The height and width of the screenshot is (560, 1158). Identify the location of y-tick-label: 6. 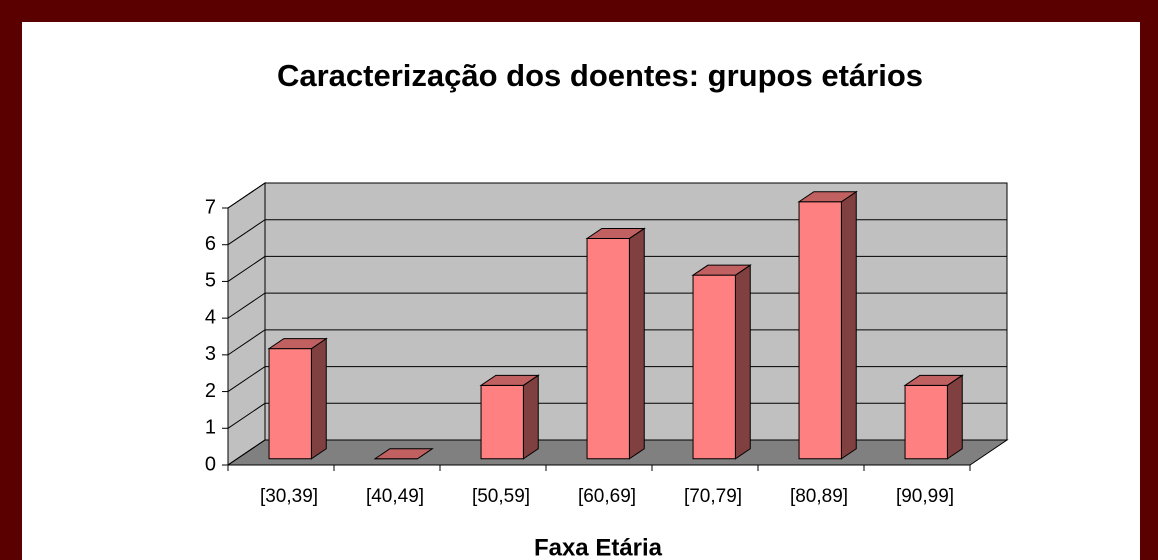
(210, 244).